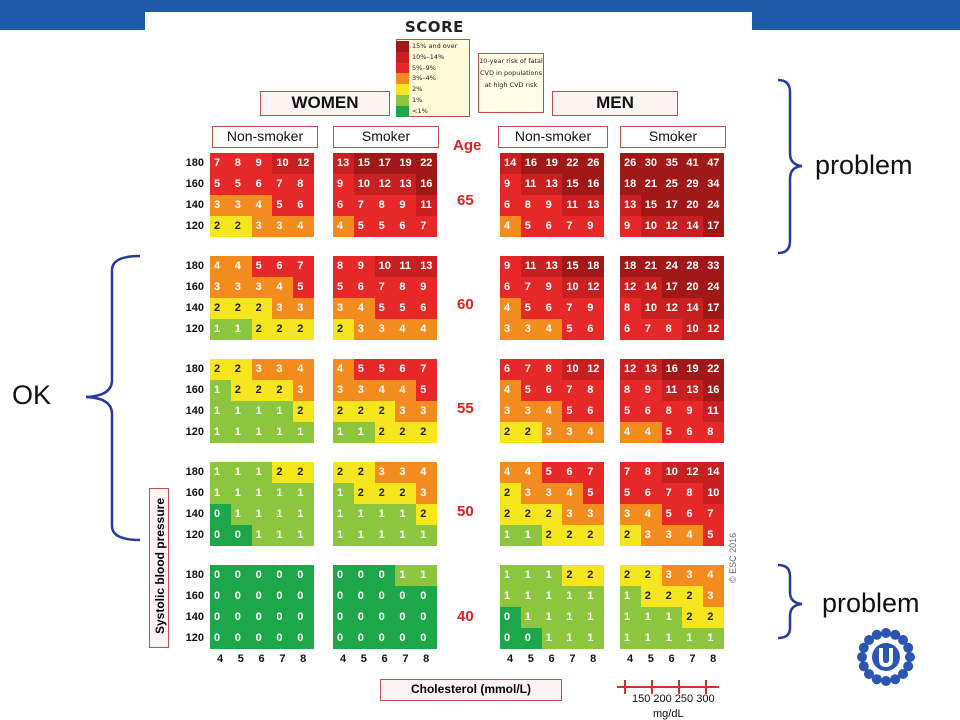 This screenshot has height=720, width=960. Describe the element at coordinates (693, 287) in the screenshot. I see `risk-cell: 20` at that location.